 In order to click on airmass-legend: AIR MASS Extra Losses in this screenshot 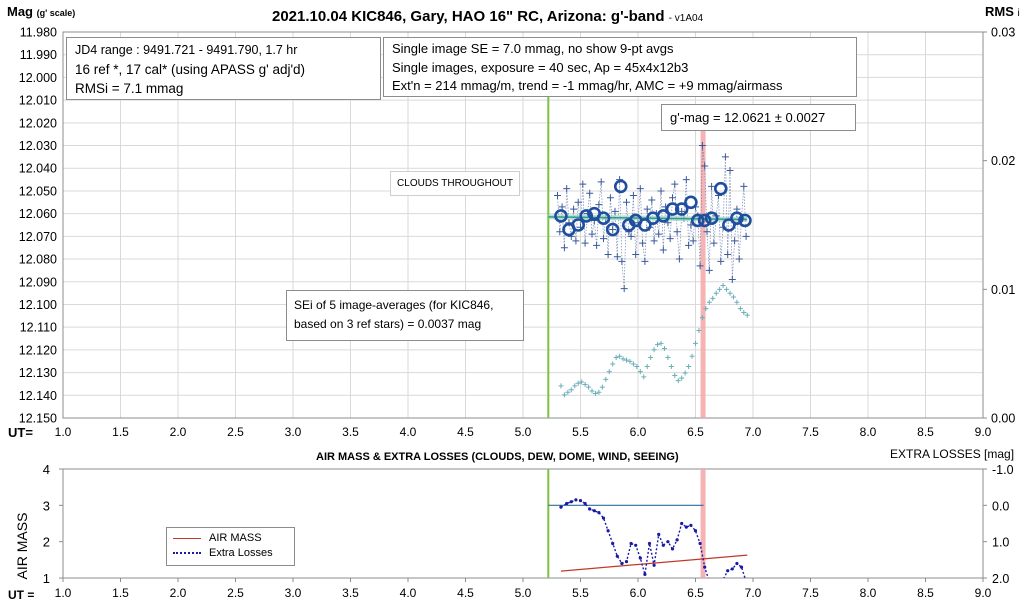, I will do `click(230, 546)`.